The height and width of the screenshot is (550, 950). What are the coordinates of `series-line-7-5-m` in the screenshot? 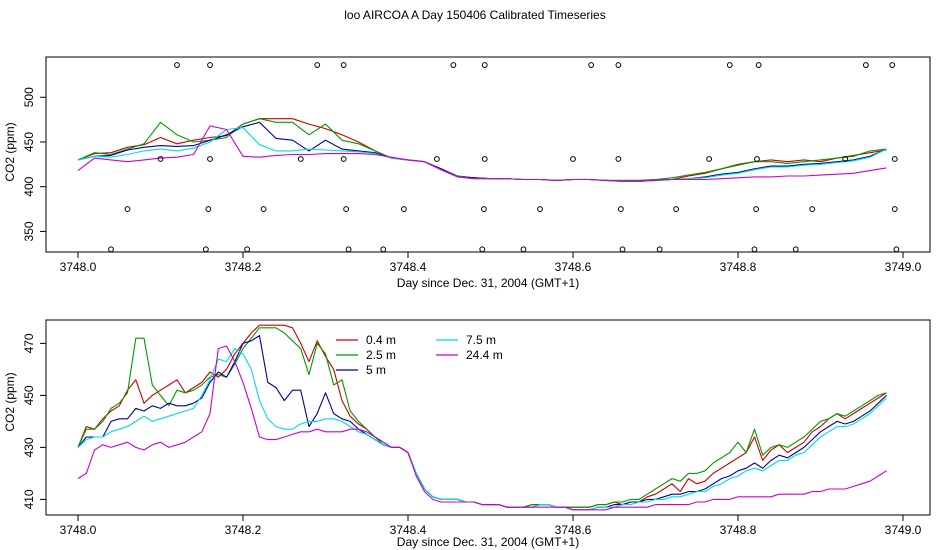 It's located at (482, 154).